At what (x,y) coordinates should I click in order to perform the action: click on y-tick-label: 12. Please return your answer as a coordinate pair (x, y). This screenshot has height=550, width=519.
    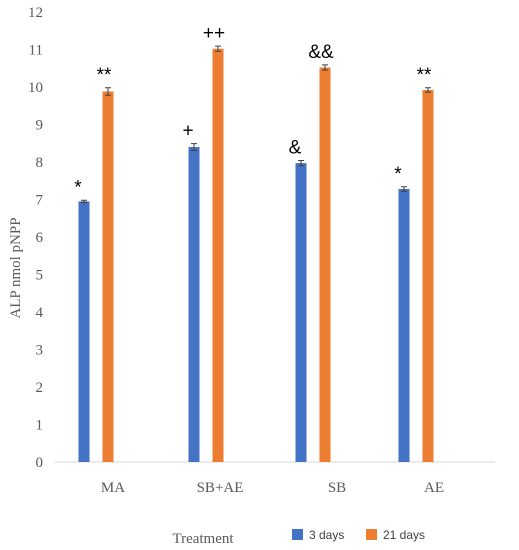
    Looking at the image, I should click on (35, 13).